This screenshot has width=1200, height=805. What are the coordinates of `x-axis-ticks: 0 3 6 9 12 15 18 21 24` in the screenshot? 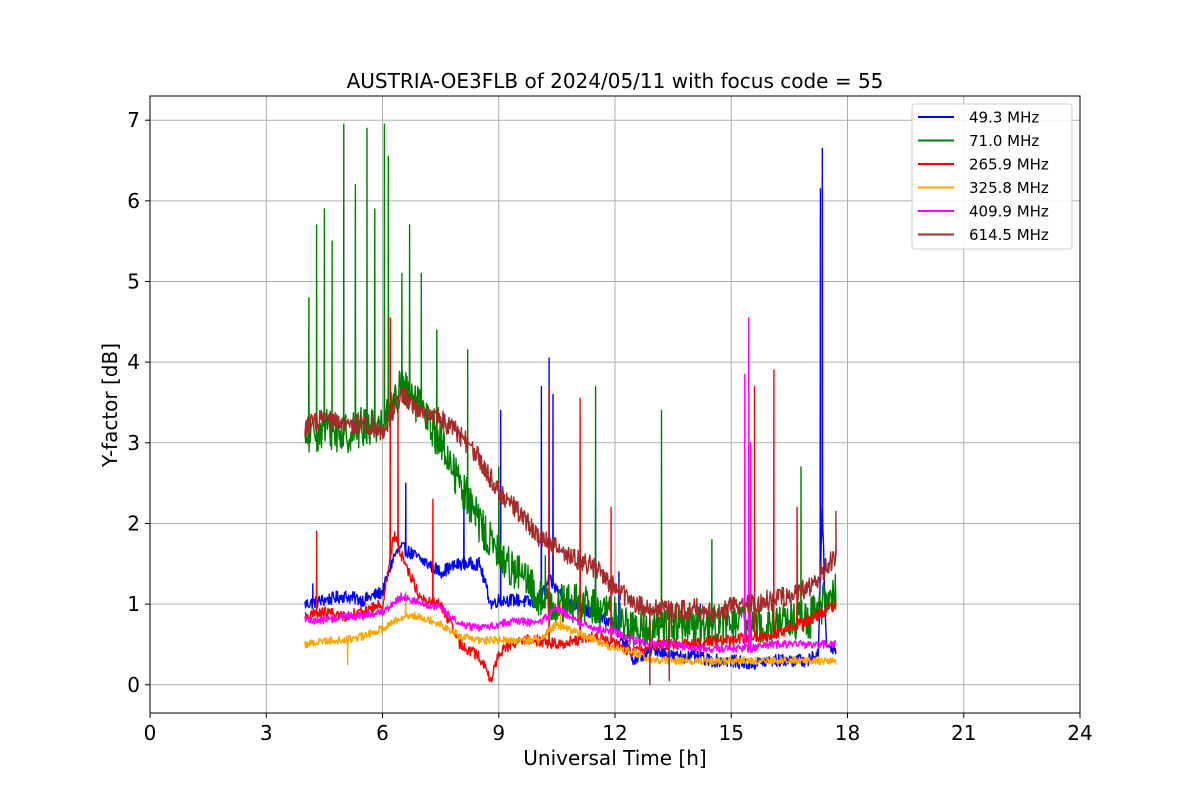 It's located at (618, 729).